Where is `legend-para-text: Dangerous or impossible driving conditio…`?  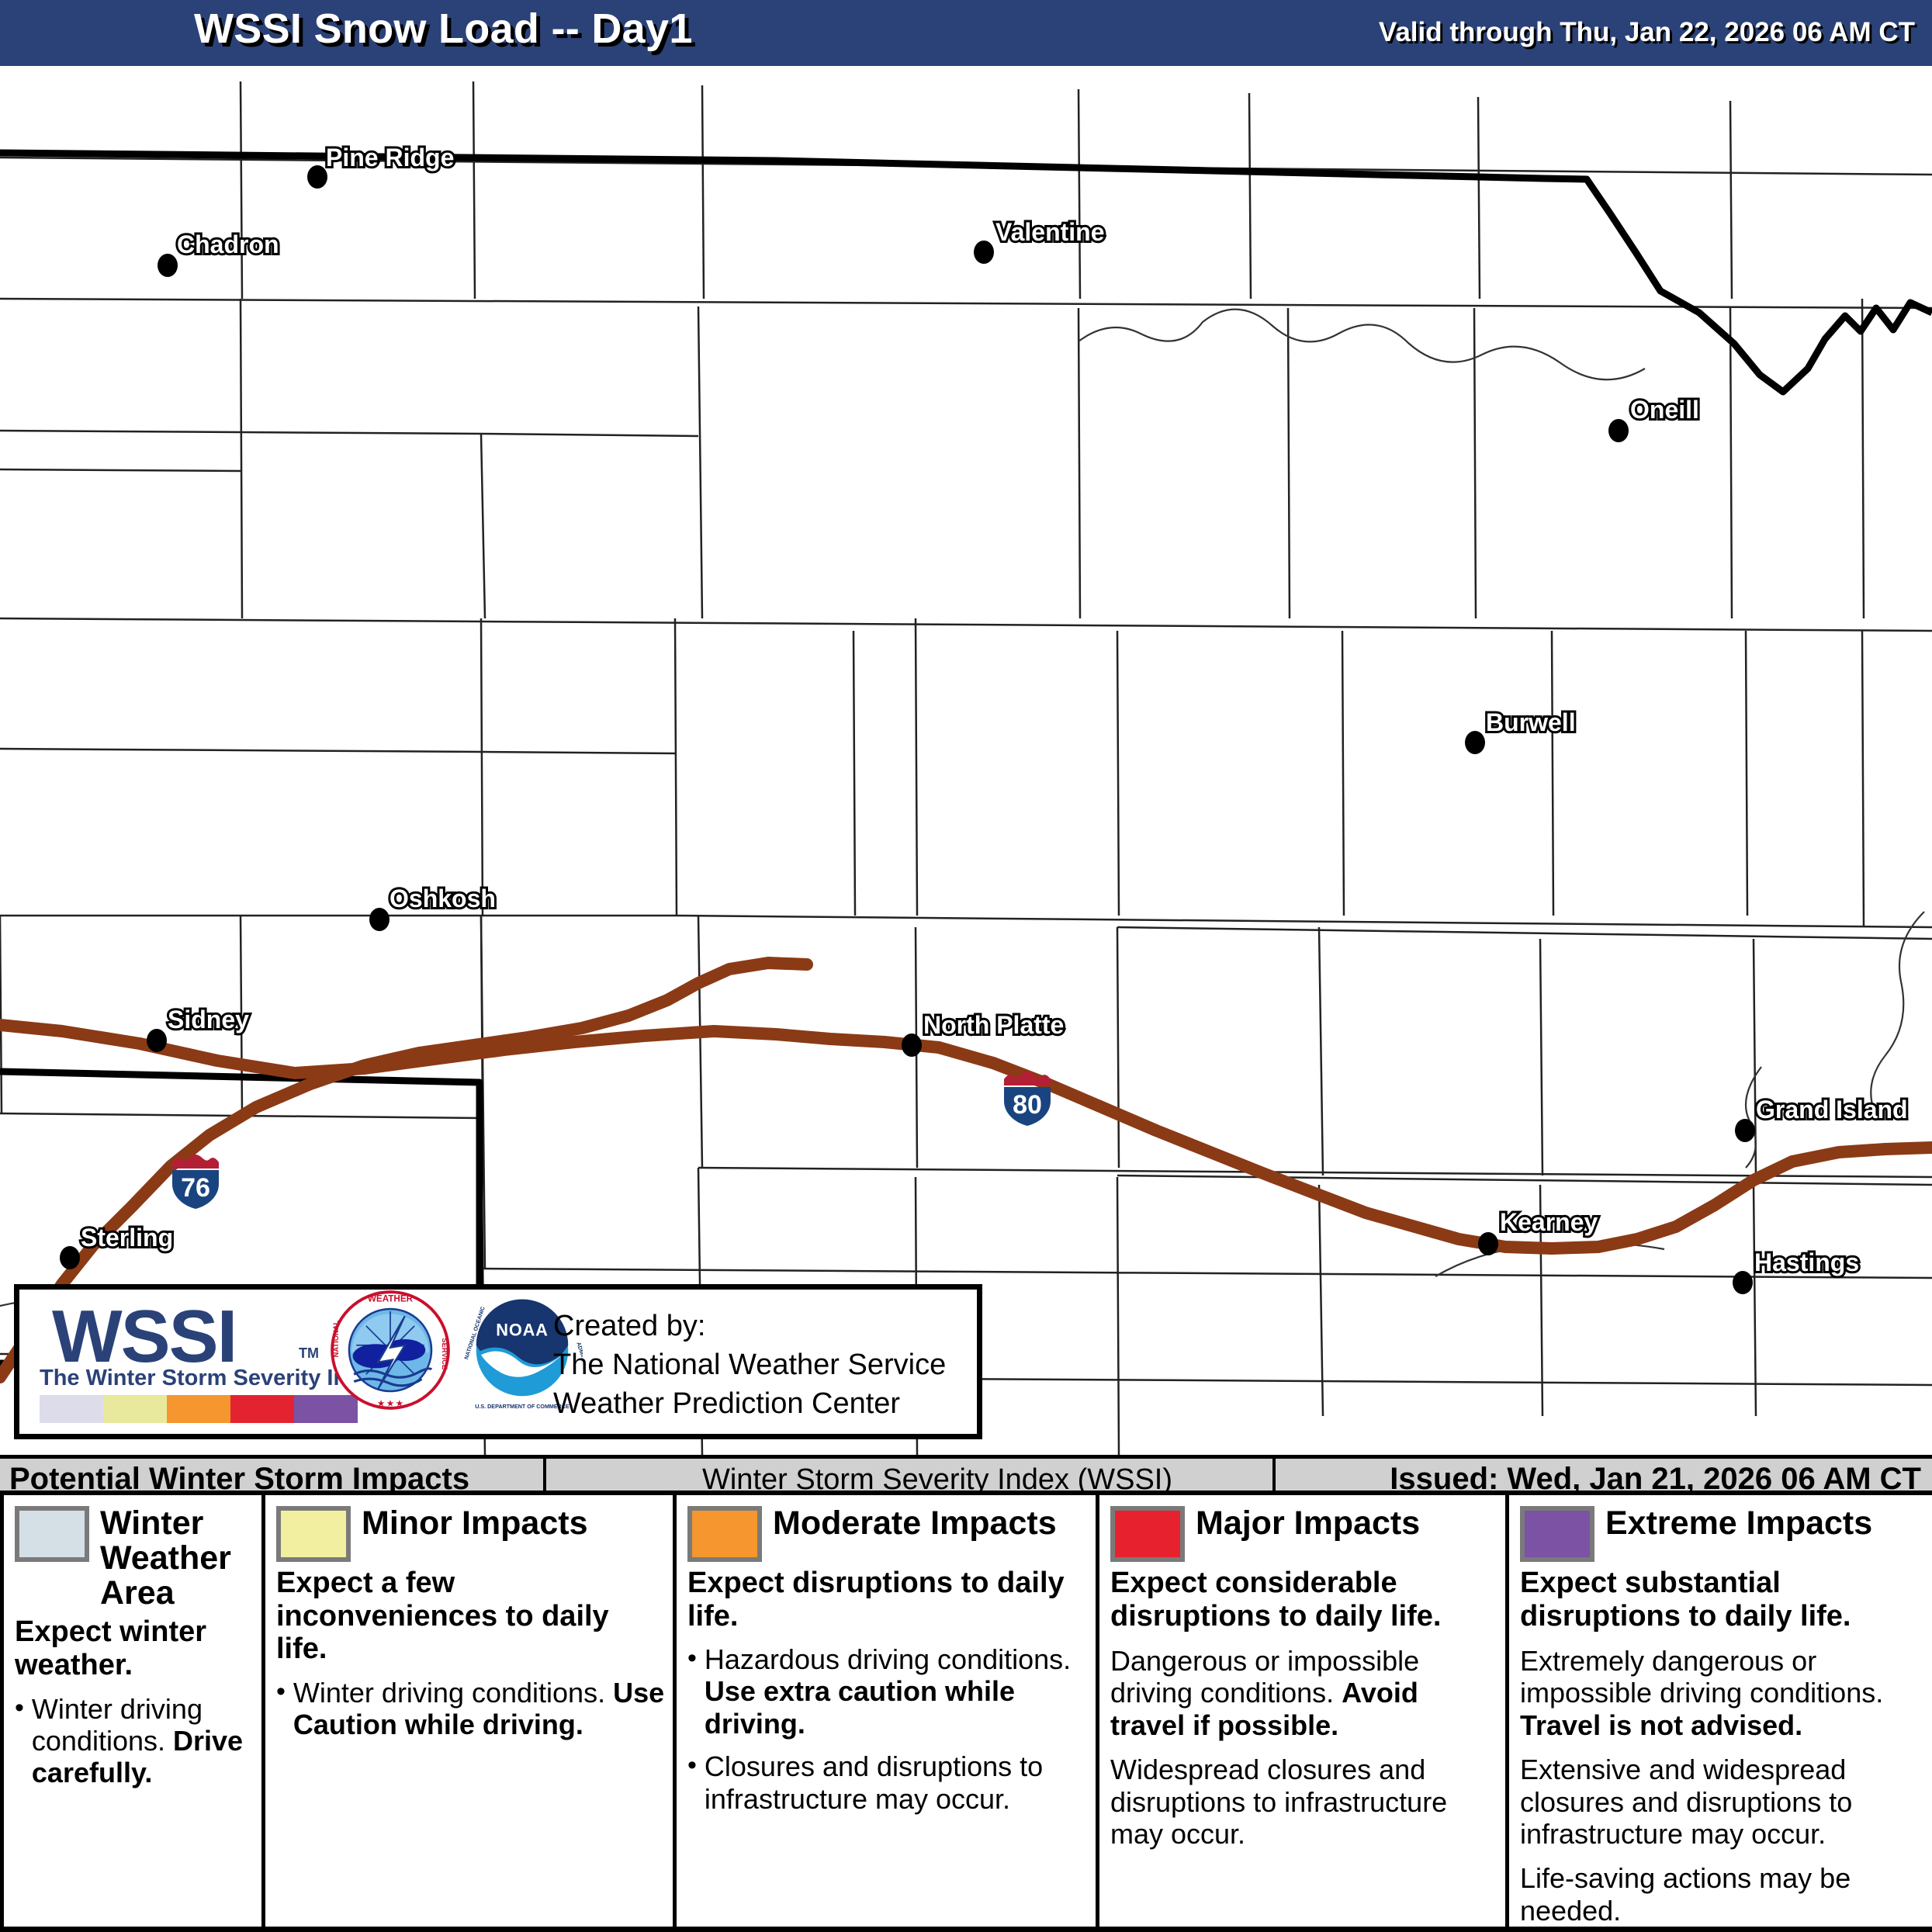 legend-para-text: Dangerous or impossible driving conditio… is located at coordinates (1265, 1677).